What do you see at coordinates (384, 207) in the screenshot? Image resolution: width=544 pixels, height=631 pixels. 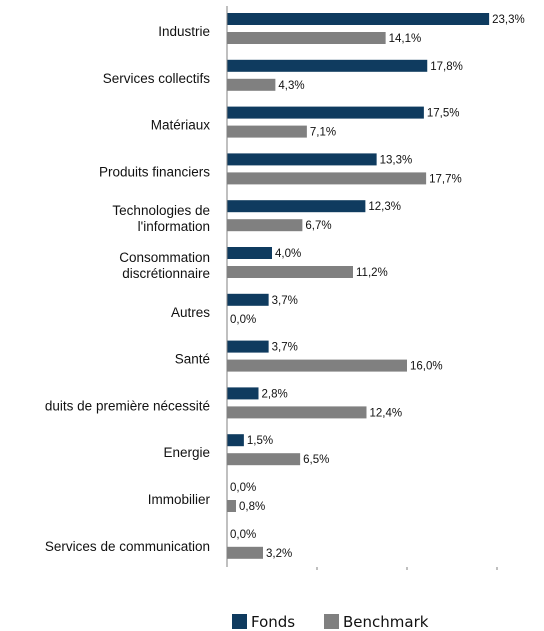 I see `value-label-fonds-4: 12,3%` at bounding box center [384, 207].